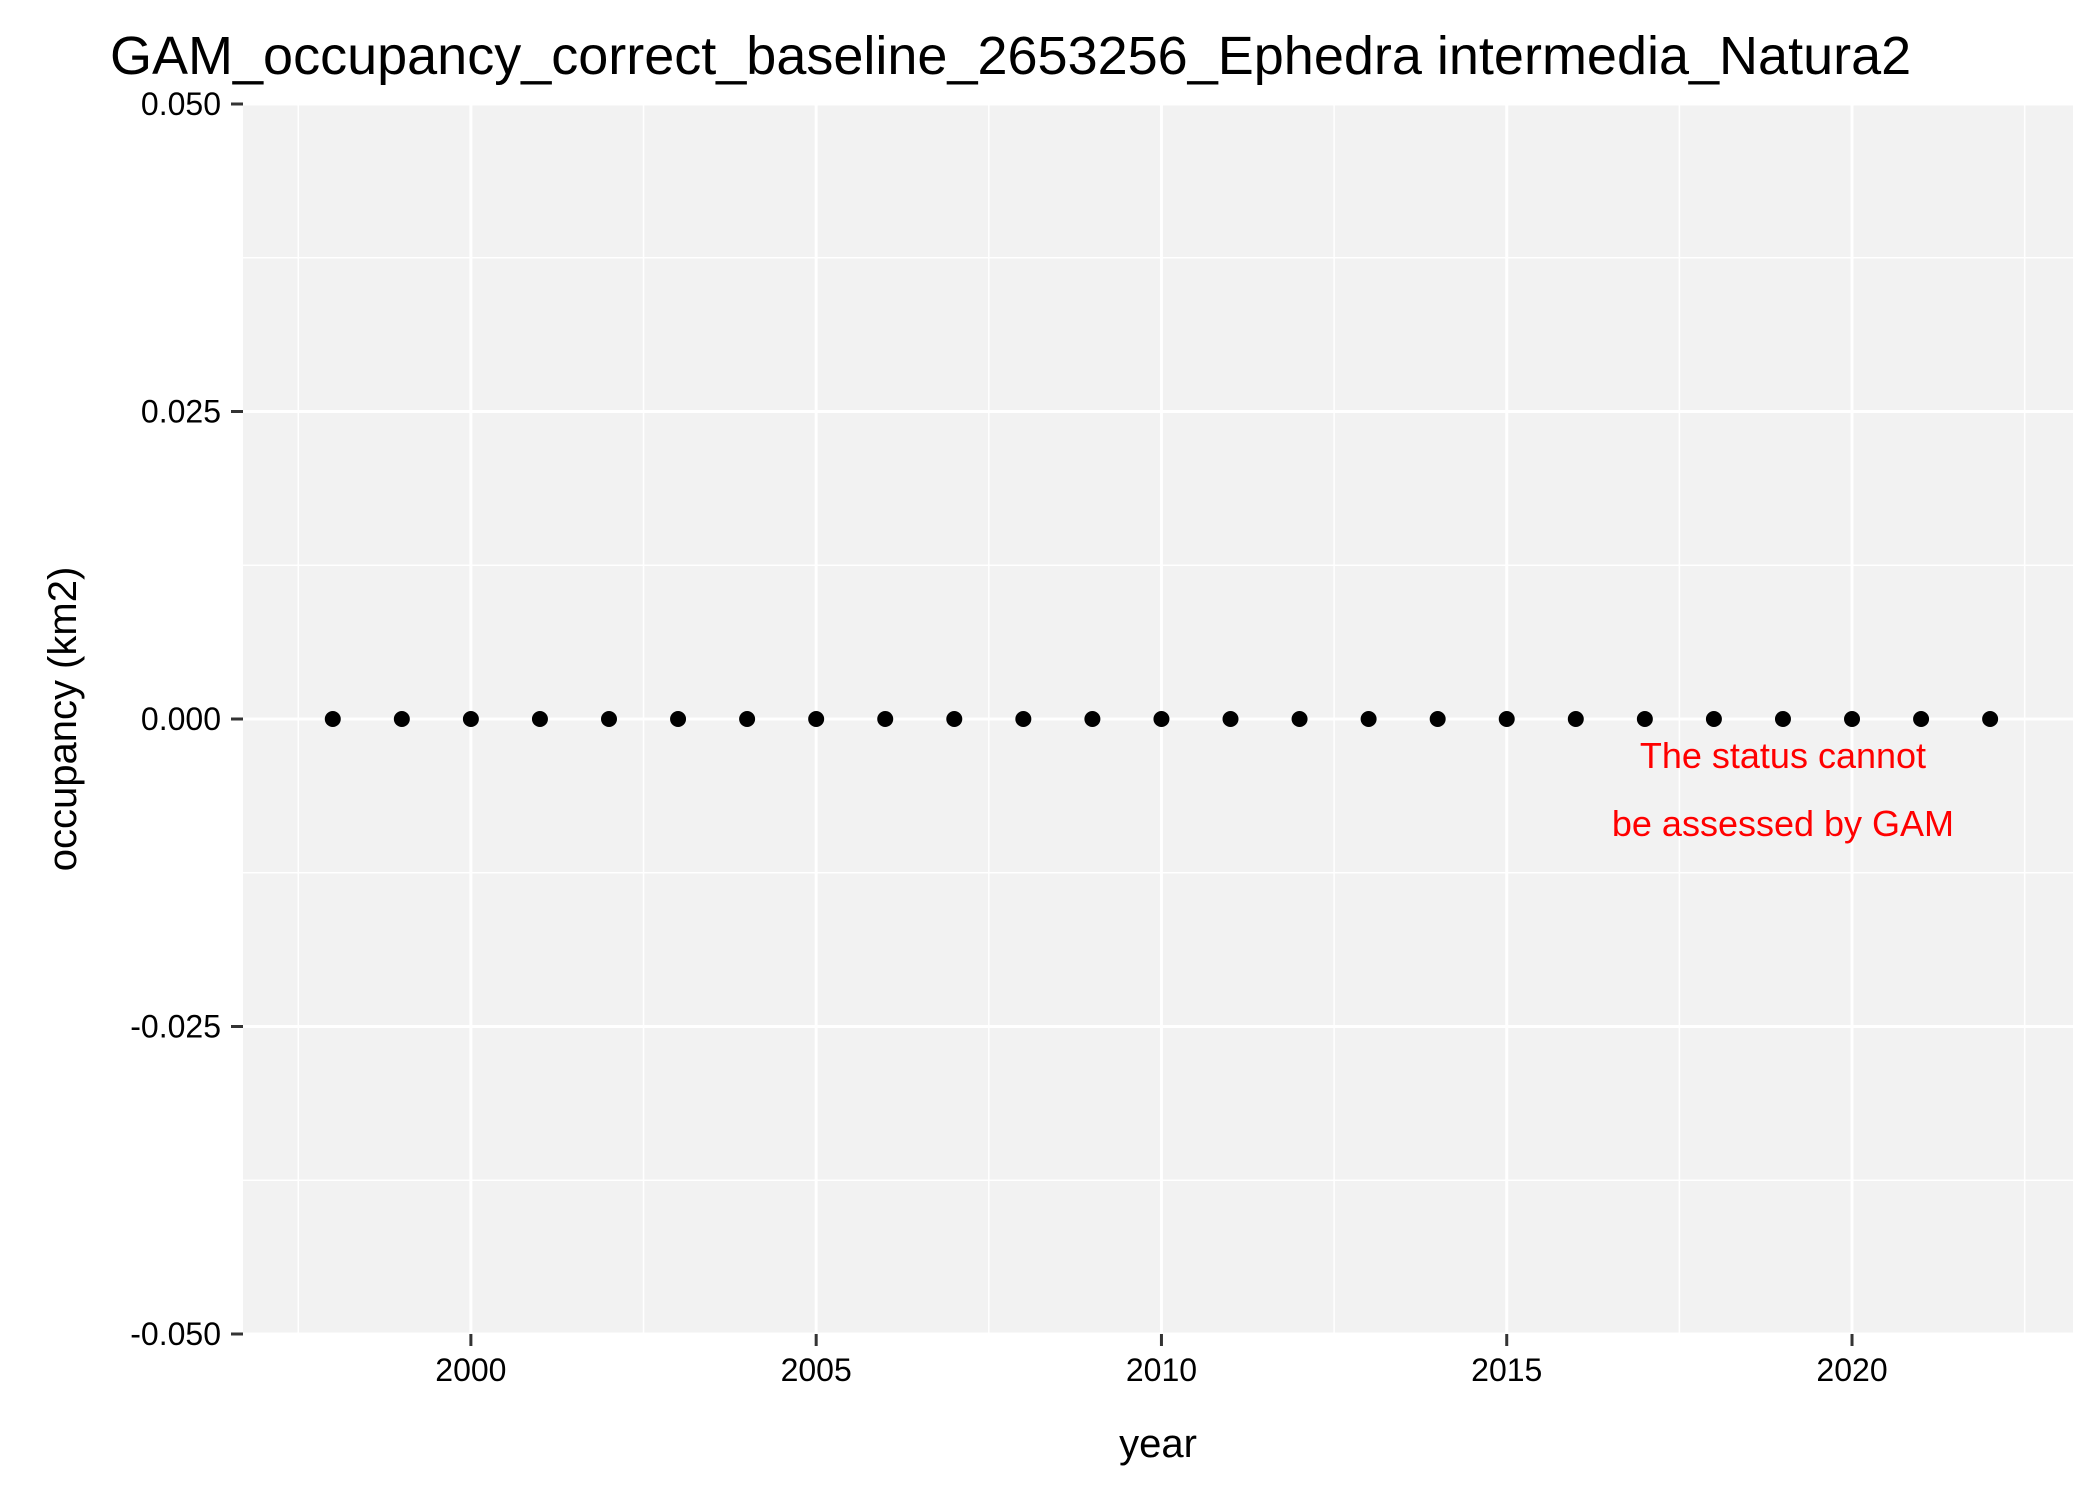 This screenshot has height=1504, width=2100. I want to click on y-tick-label: -0.025, so click(175, 1027).